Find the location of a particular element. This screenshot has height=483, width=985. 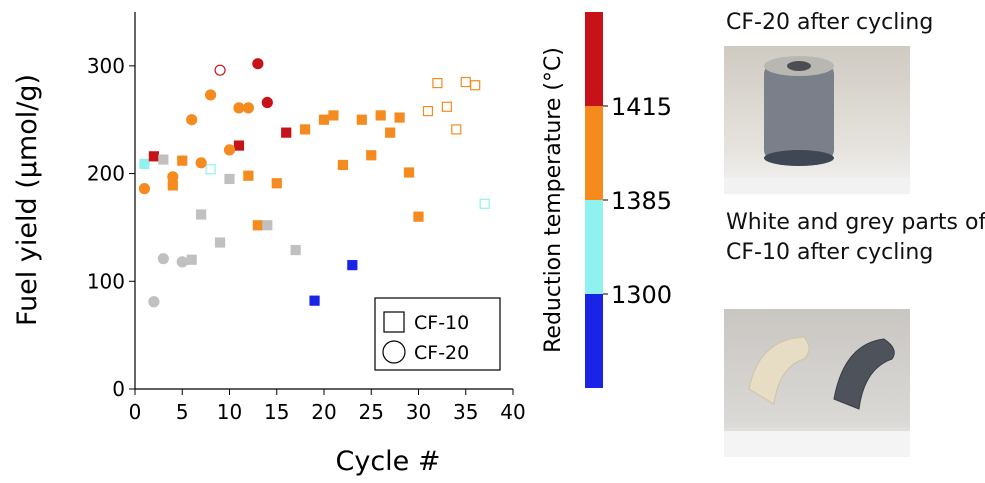

y-axis-label: Fuel yield (μmol/g) is located at coordinates (27, 200).